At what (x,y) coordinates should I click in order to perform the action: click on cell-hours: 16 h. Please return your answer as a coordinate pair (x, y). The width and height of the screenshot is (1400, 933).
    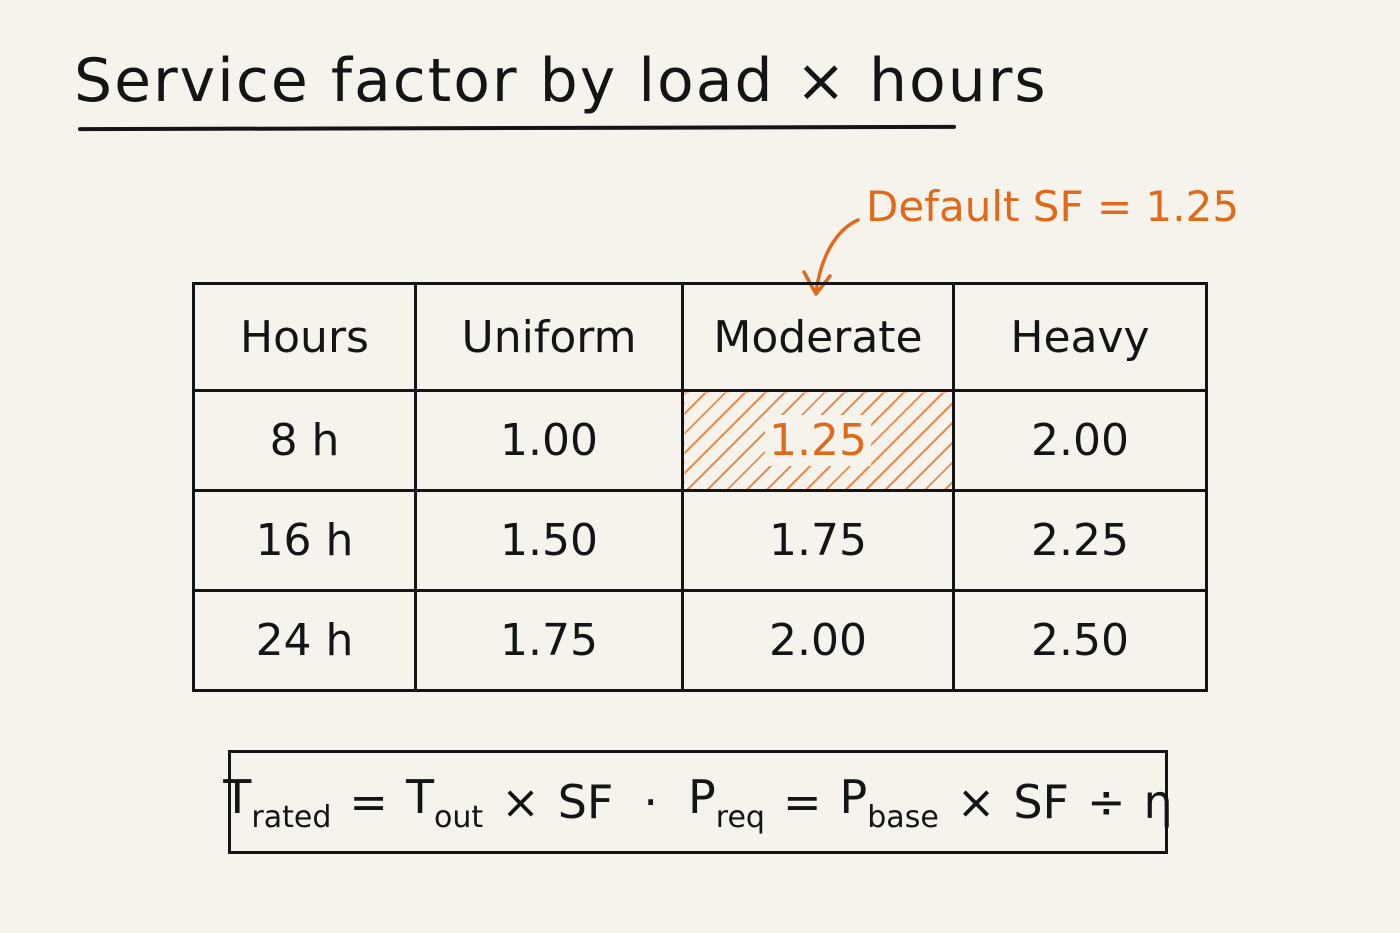
    Looking at the image, I should click on (304, 540).